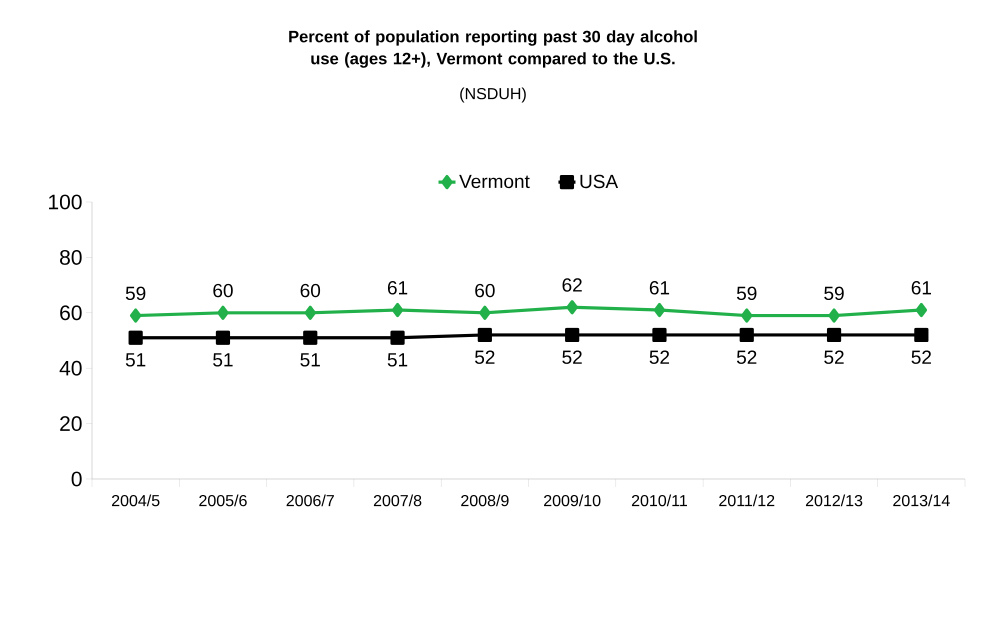  I want to click on legend-label: USA, so click(599, 181).